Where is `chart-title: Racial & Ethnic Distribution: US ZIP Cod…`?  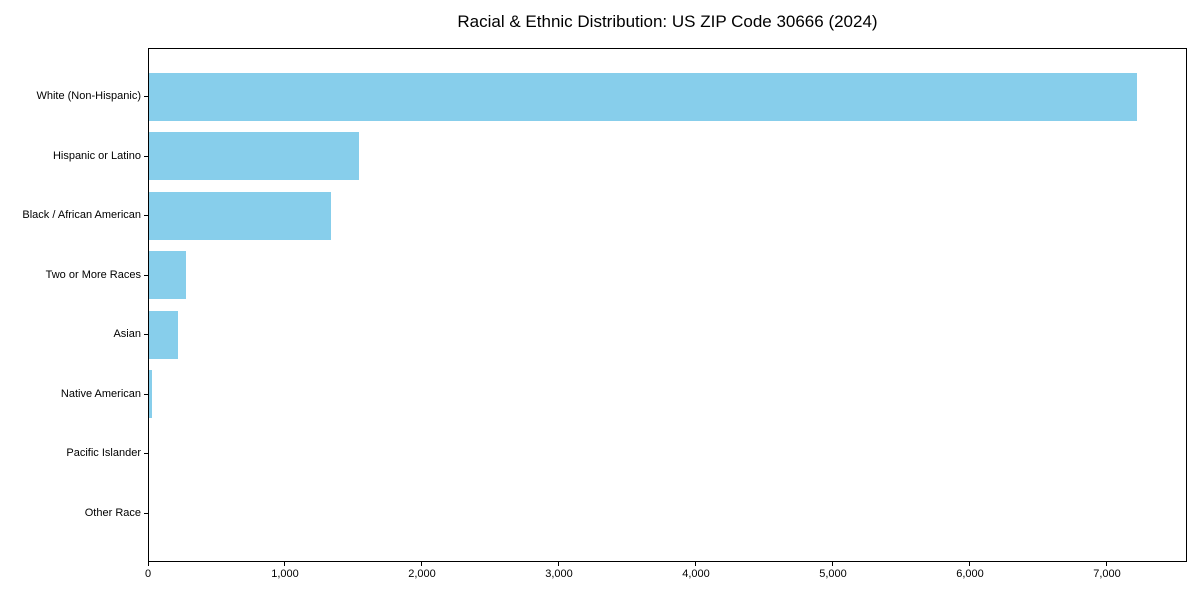 chart-title: Racial & Ethnic Distribution: US ZIP Cod… is located at coordinates (667, 21).